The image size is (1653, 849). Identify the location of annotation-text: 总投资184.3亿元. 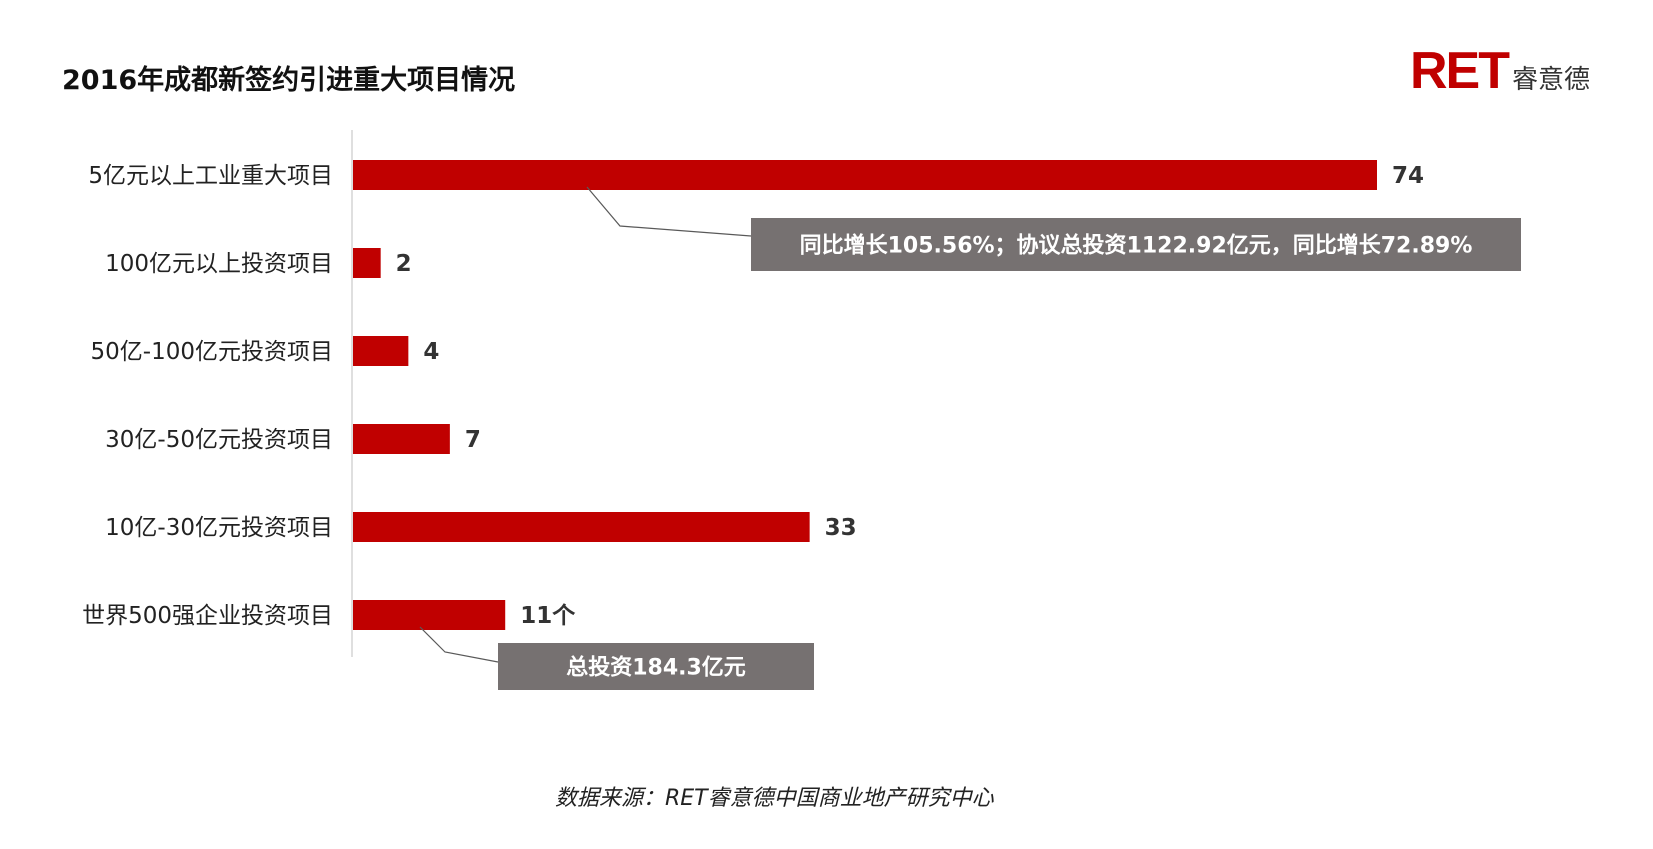
(656, 668).